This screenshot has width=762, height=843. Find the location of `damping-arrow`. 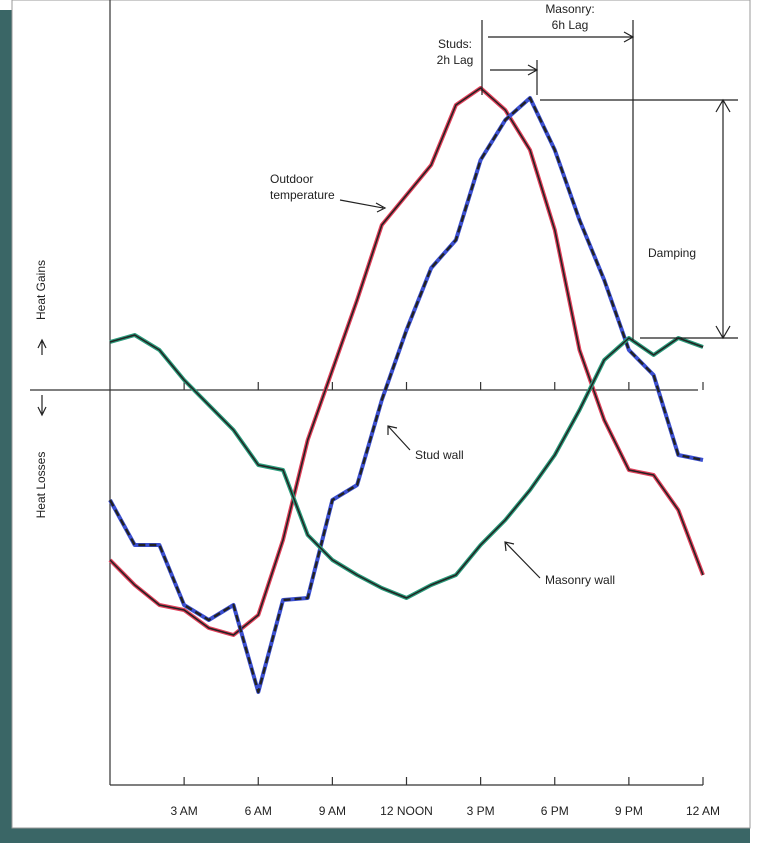

damping-arrow is located at coordinates (639, 219).